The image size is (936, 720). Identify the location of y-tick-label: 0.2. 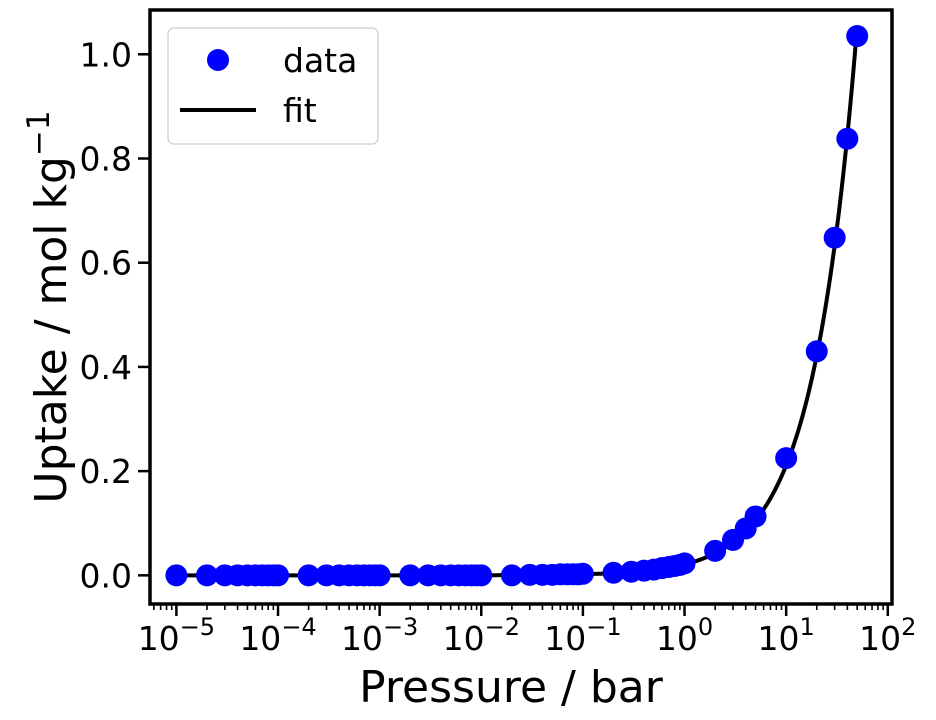
(106, 471).